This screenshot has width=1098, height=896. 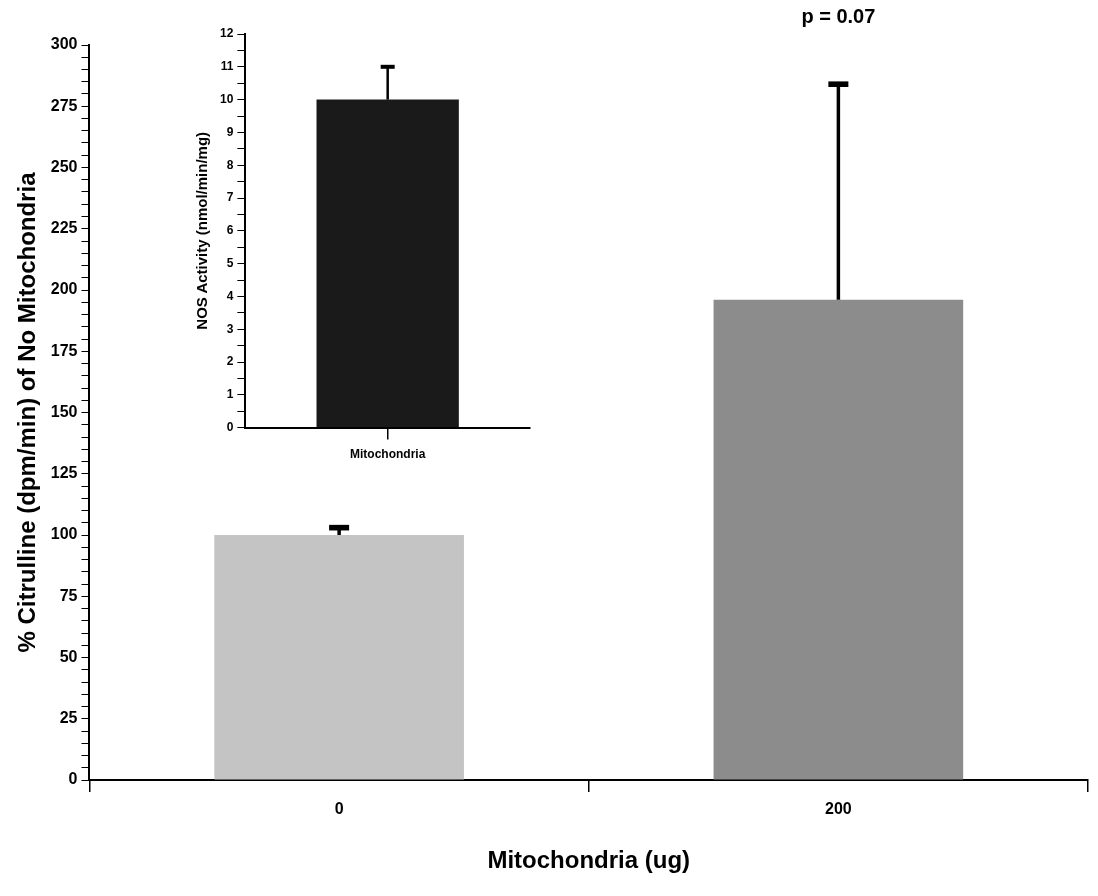 What do you see at coordinates (68, 656) in the screenshot?
I see `y-tick-label: 50` at bounding box center [68, 656].